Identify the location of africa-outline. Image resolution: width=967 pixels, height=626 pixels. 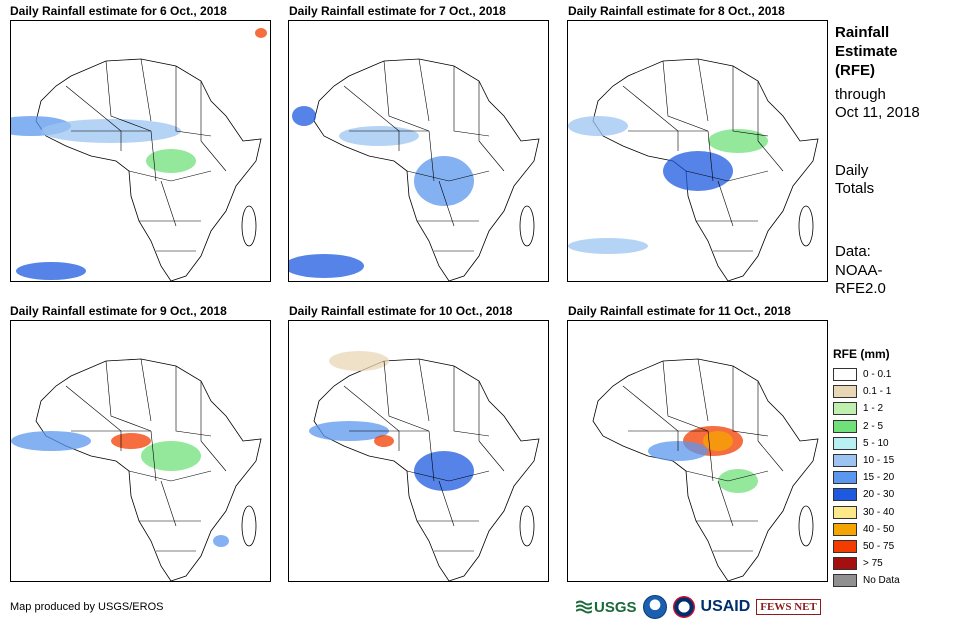
(705, 469).